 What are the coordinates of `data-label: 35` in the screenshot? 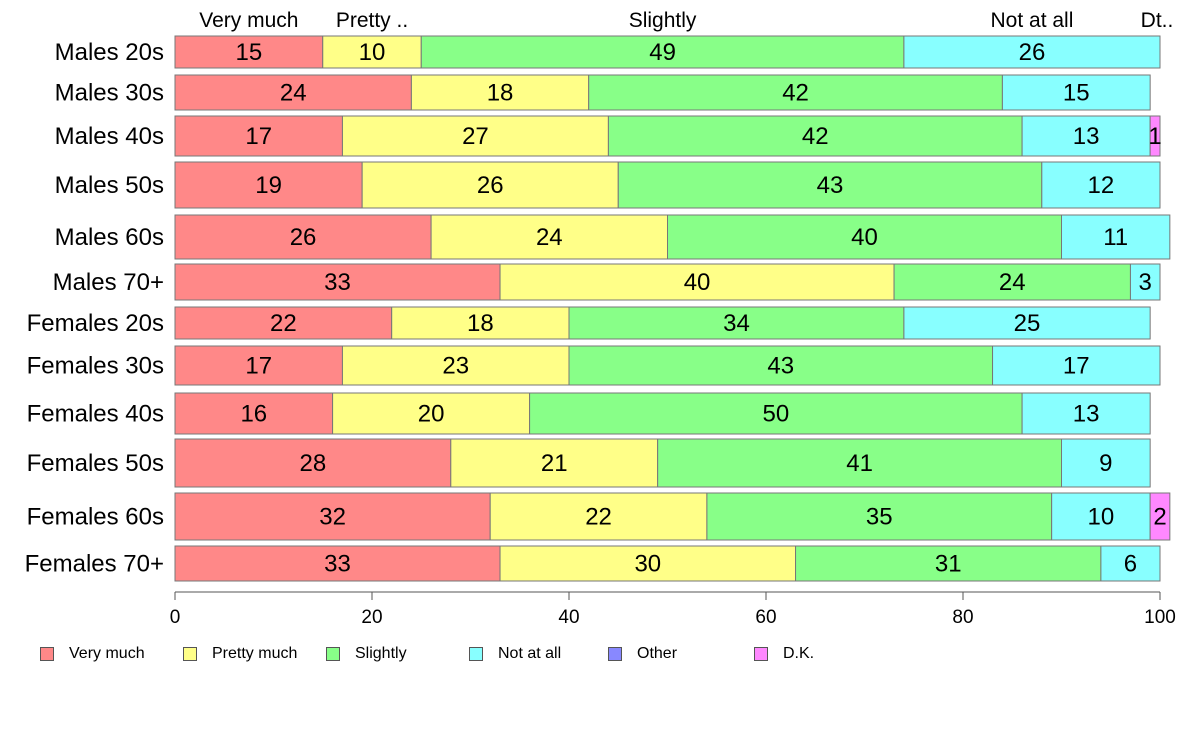 It's located at (879, 517).